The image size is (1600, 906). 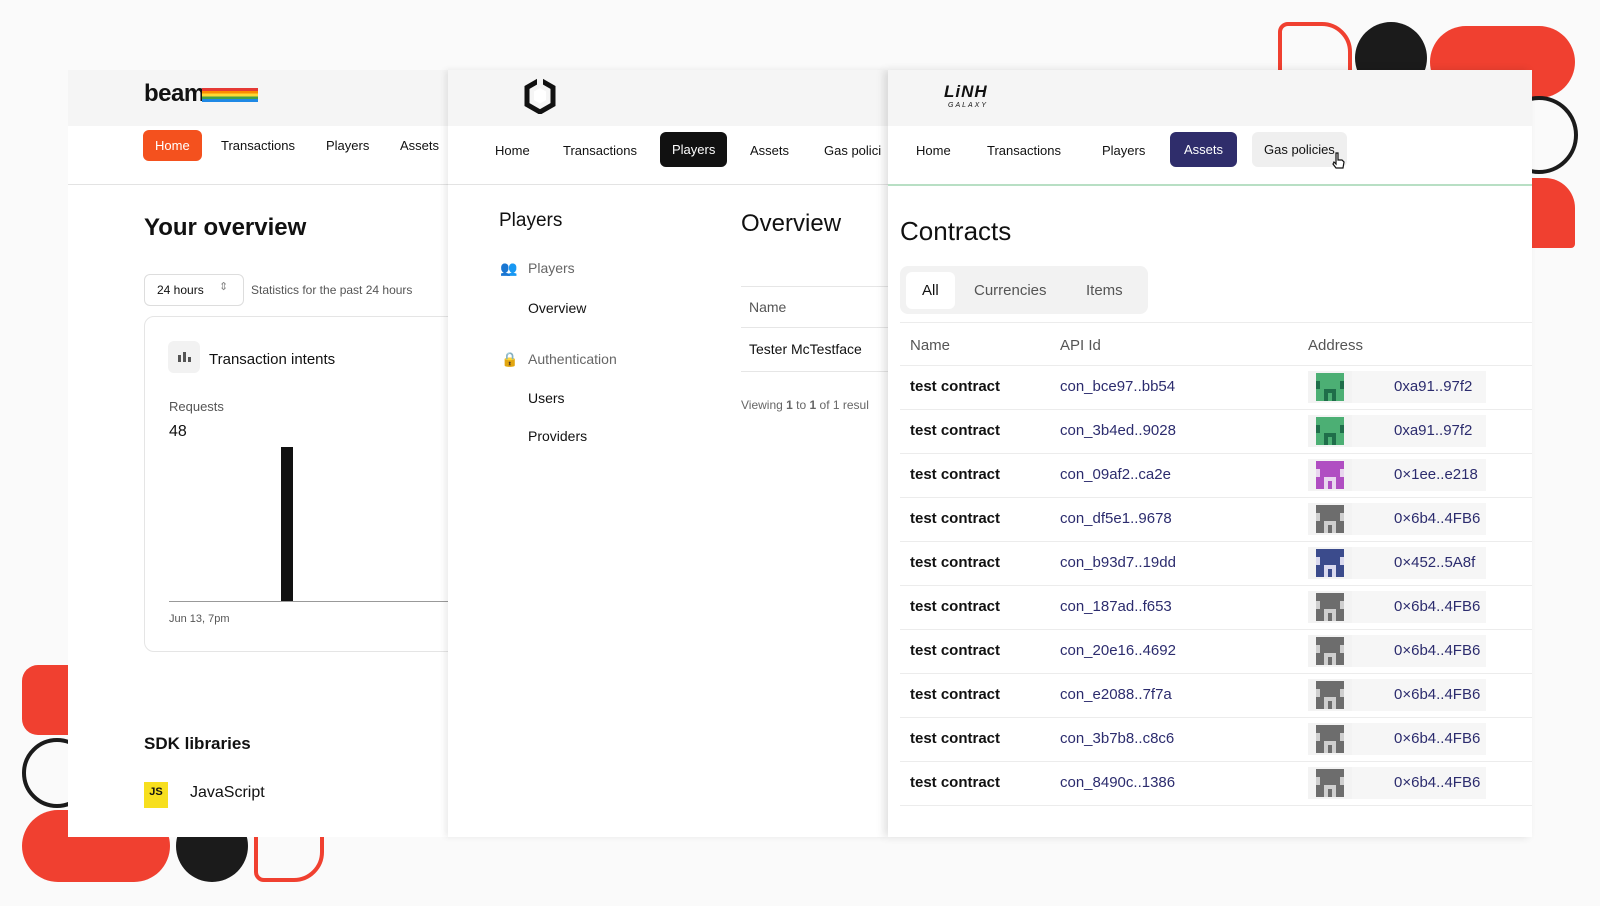 I want to click on sidebar-item-providers: Providers, so click(x=558, y=436).